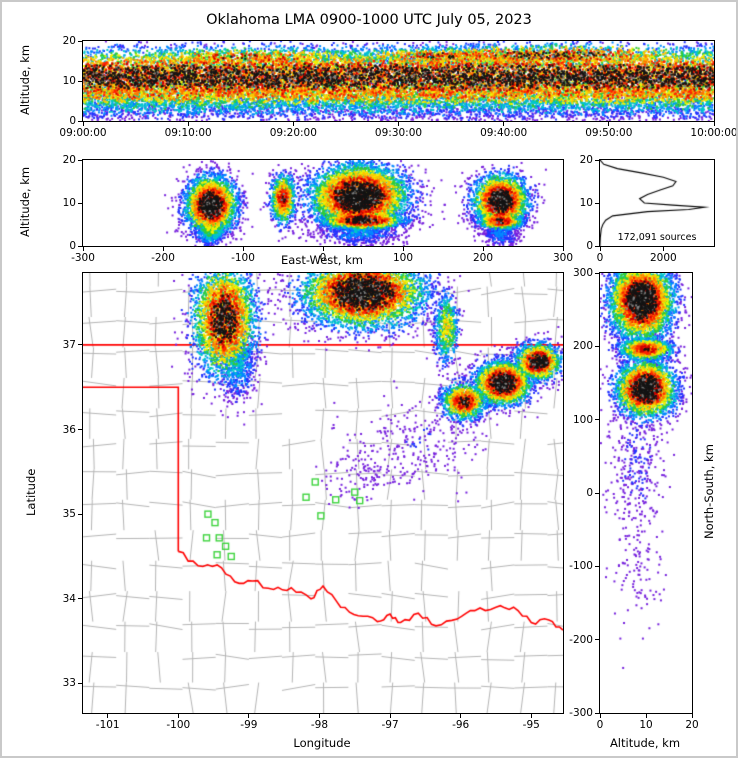 This screenshot has width=738, height=758. I want to click on ew-ylabel: Altitude, km, so click(25, 202).